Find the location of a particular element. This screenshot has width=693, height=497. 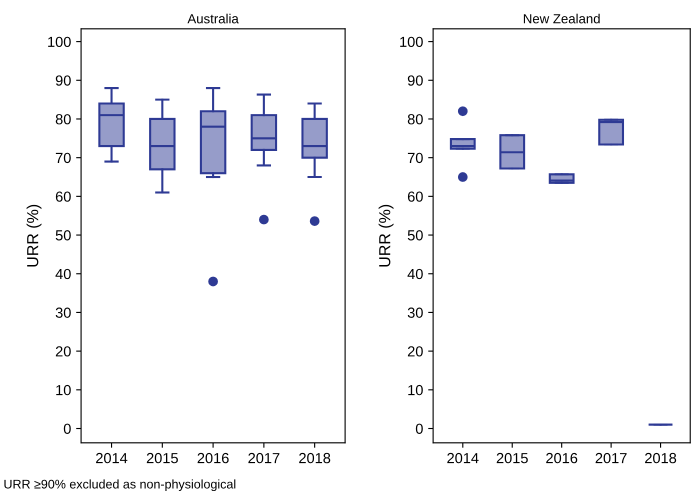

chart-title: Australia is located at coordinates (213, 19).